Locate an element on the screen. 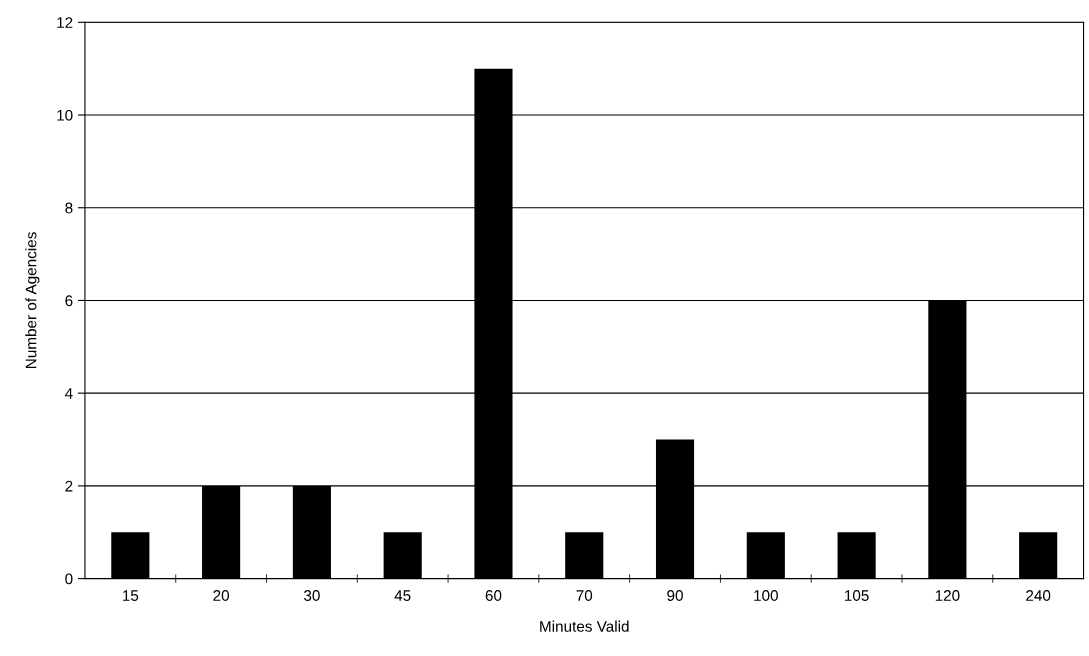 Image resolution: width=1089 pixels, height=656 pixels. x-tick-label: 90 is located at coordinates (675, 595).